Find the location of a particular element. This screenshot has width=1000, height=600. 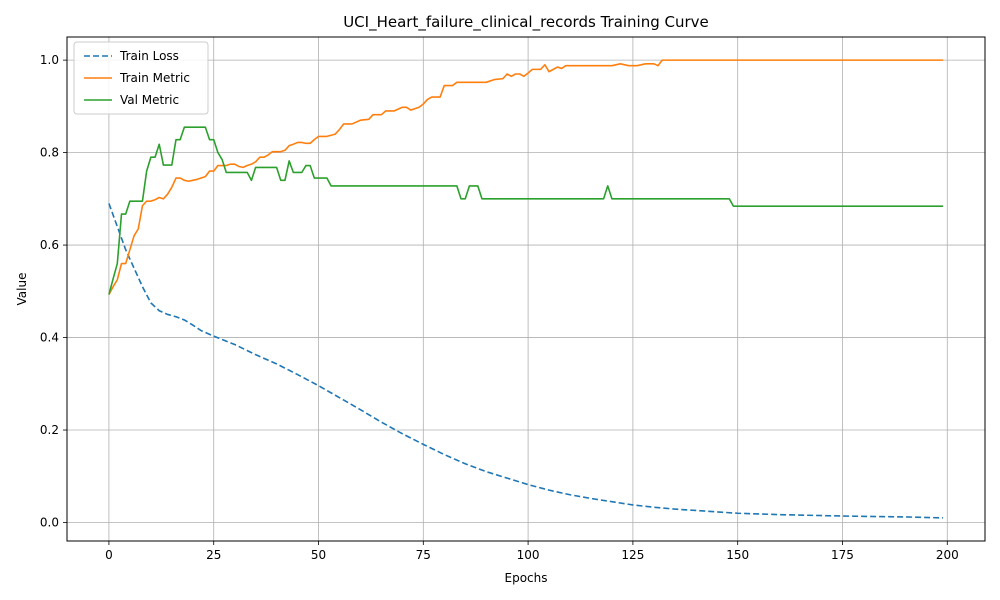

legend-box is located at coordinates (141, 78).